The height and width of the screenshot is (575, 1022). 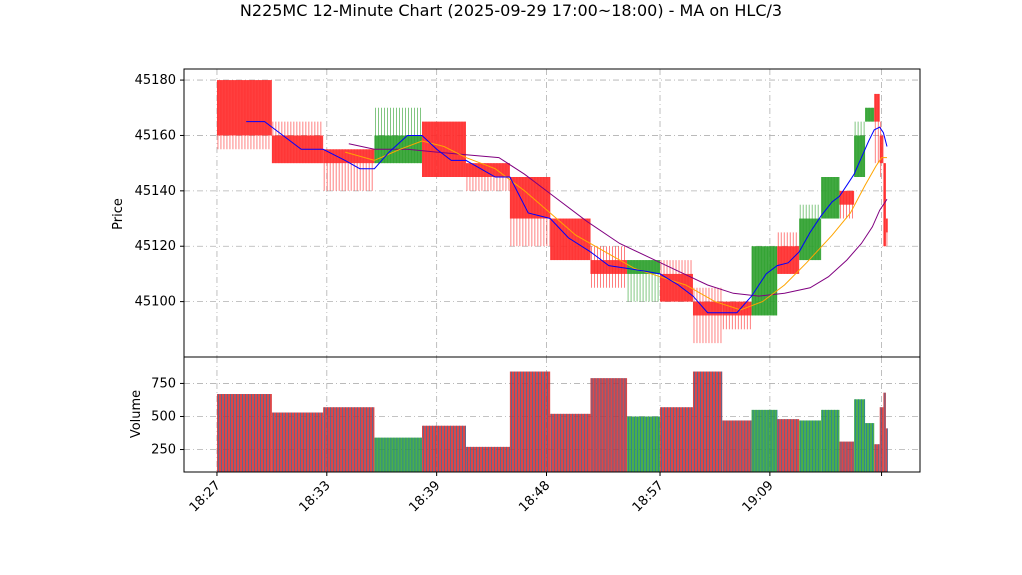 I want to click on xtick-label: 18:57, so click(x=648, y=496).